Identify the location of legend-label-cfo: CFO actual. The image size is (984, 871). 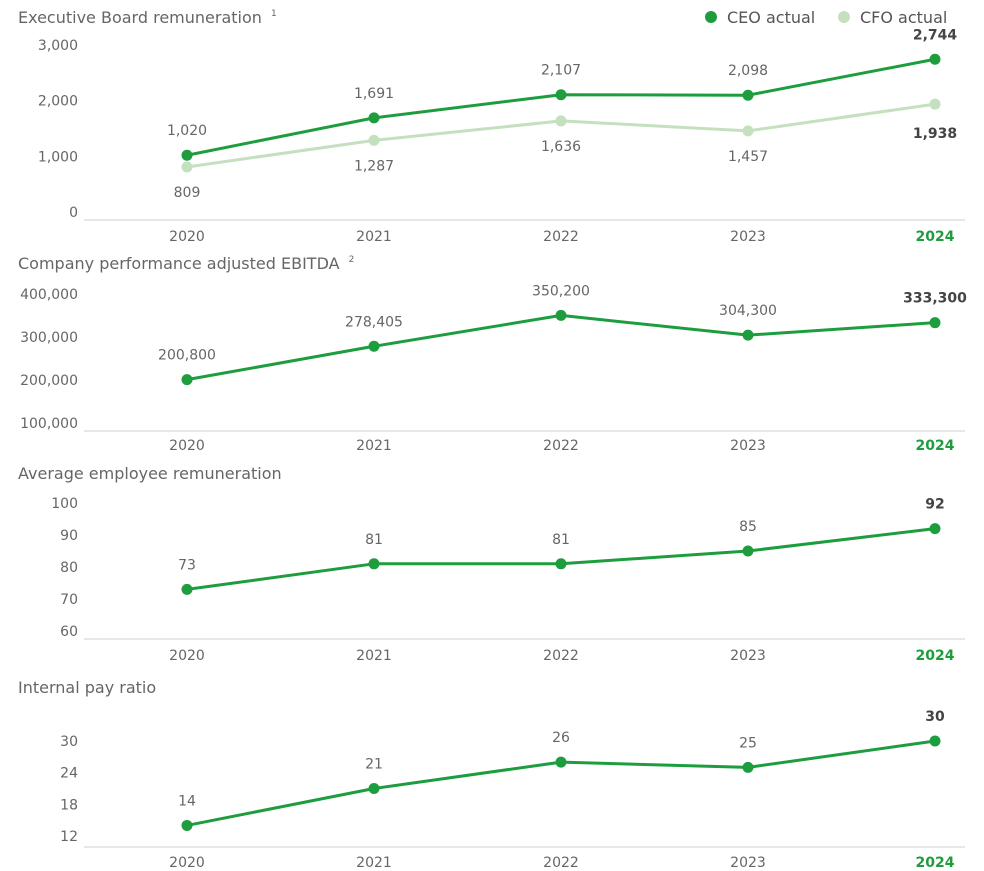
(903, 17).